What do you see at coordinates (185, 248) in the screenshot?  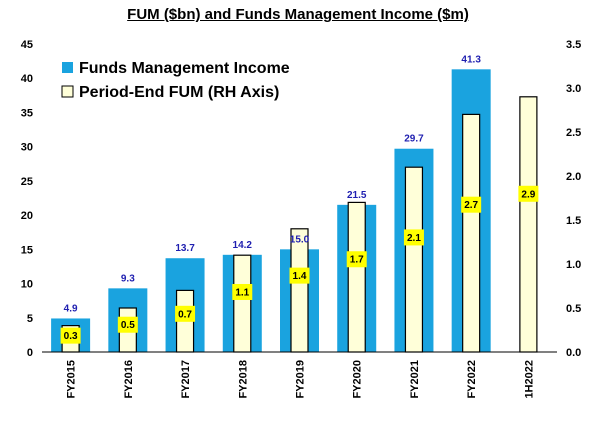 I see `income-data-label: 13.7` at bounding box center [185, 248].